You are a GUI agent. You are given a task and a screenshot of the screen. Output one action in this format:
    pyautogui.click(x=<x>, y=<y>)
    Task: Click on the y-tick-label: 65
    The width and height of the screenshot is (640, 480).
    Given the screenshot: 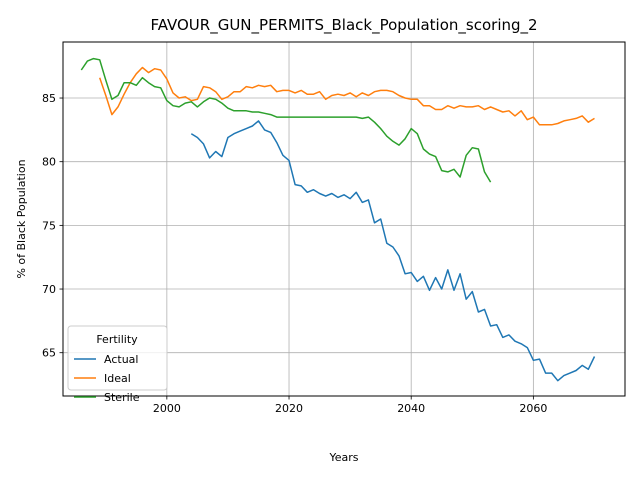 What is the action you would take?
    pyautogui.click(x=49, y=353)
    